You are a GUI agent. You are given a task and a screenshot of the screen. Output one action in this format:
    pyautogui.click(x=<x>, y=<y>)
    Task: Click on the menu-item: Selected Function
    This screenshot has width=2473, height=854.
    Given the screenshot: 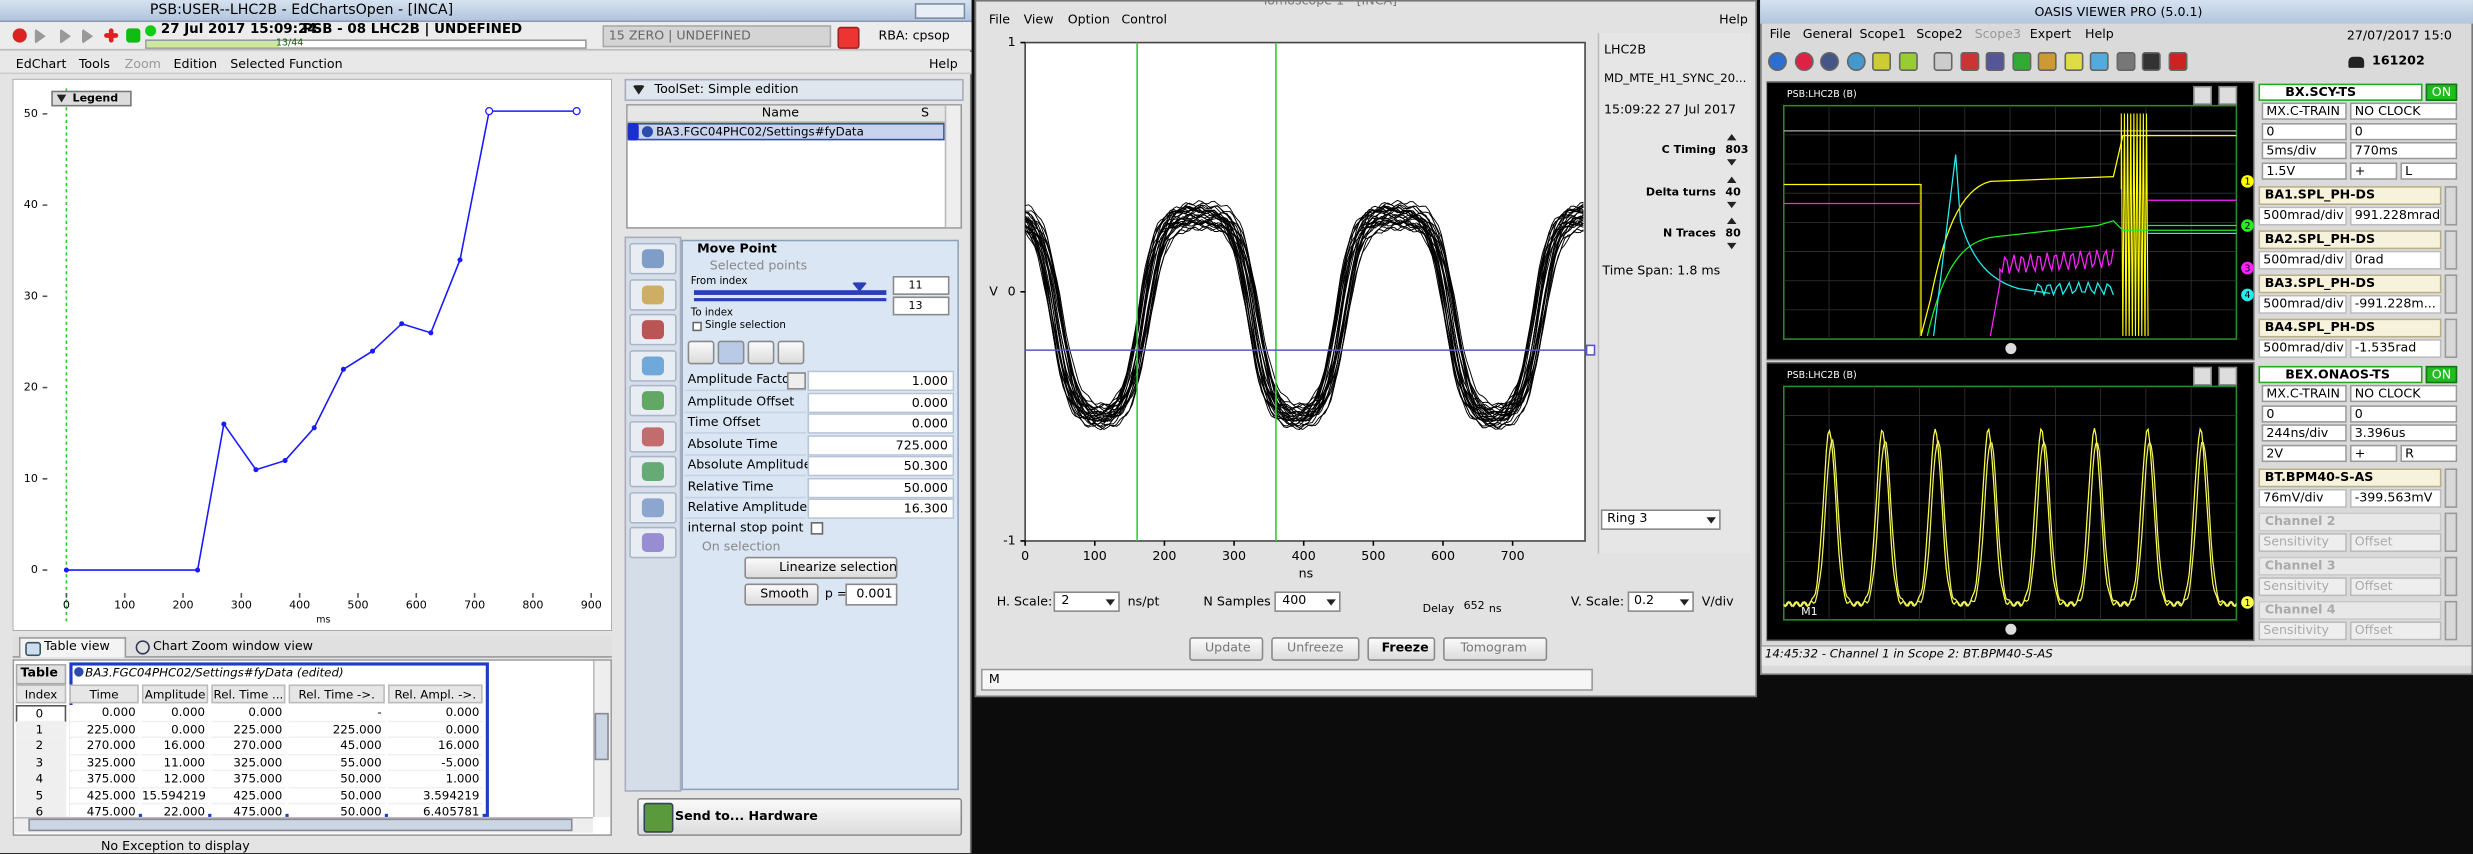 What is the action you would take?
    pyautogui.click(x=286, y=63)
    